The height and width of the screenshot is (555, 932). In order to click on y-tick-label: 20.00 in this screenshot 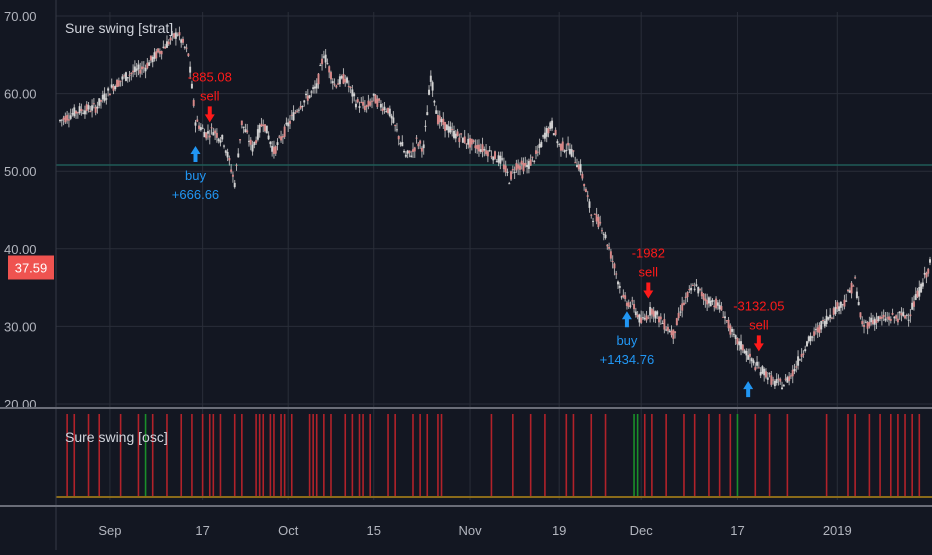, I will do `click(20, 404)`.